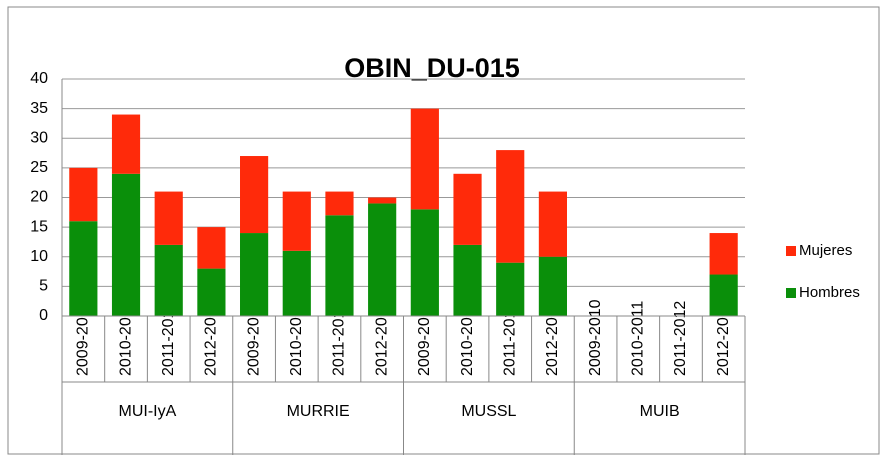 The width and height of the screenshot is (887, 455). Describe the element at coordinates (39, 256) in the screenshot. I see `y-tick-label: 10` at that location.